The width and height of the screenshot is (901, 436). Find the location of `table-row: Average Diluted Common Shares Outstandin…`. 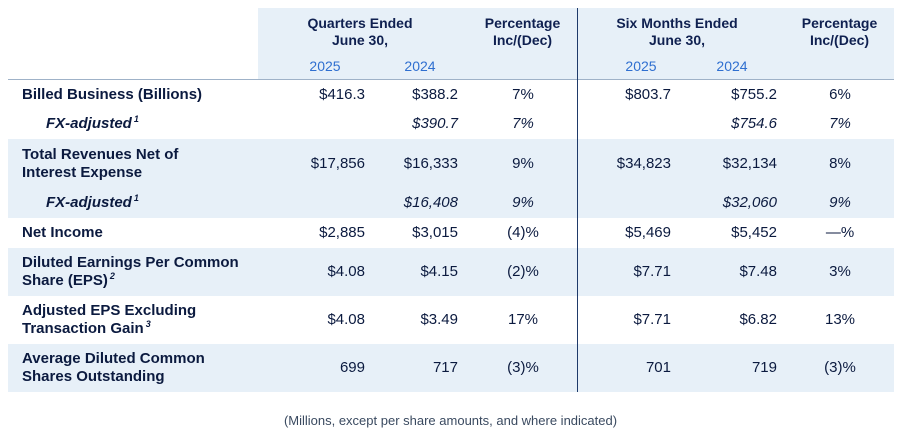

table-row: Average Diluted Common Shares Outstandin… is located at coordinates (451, 368).